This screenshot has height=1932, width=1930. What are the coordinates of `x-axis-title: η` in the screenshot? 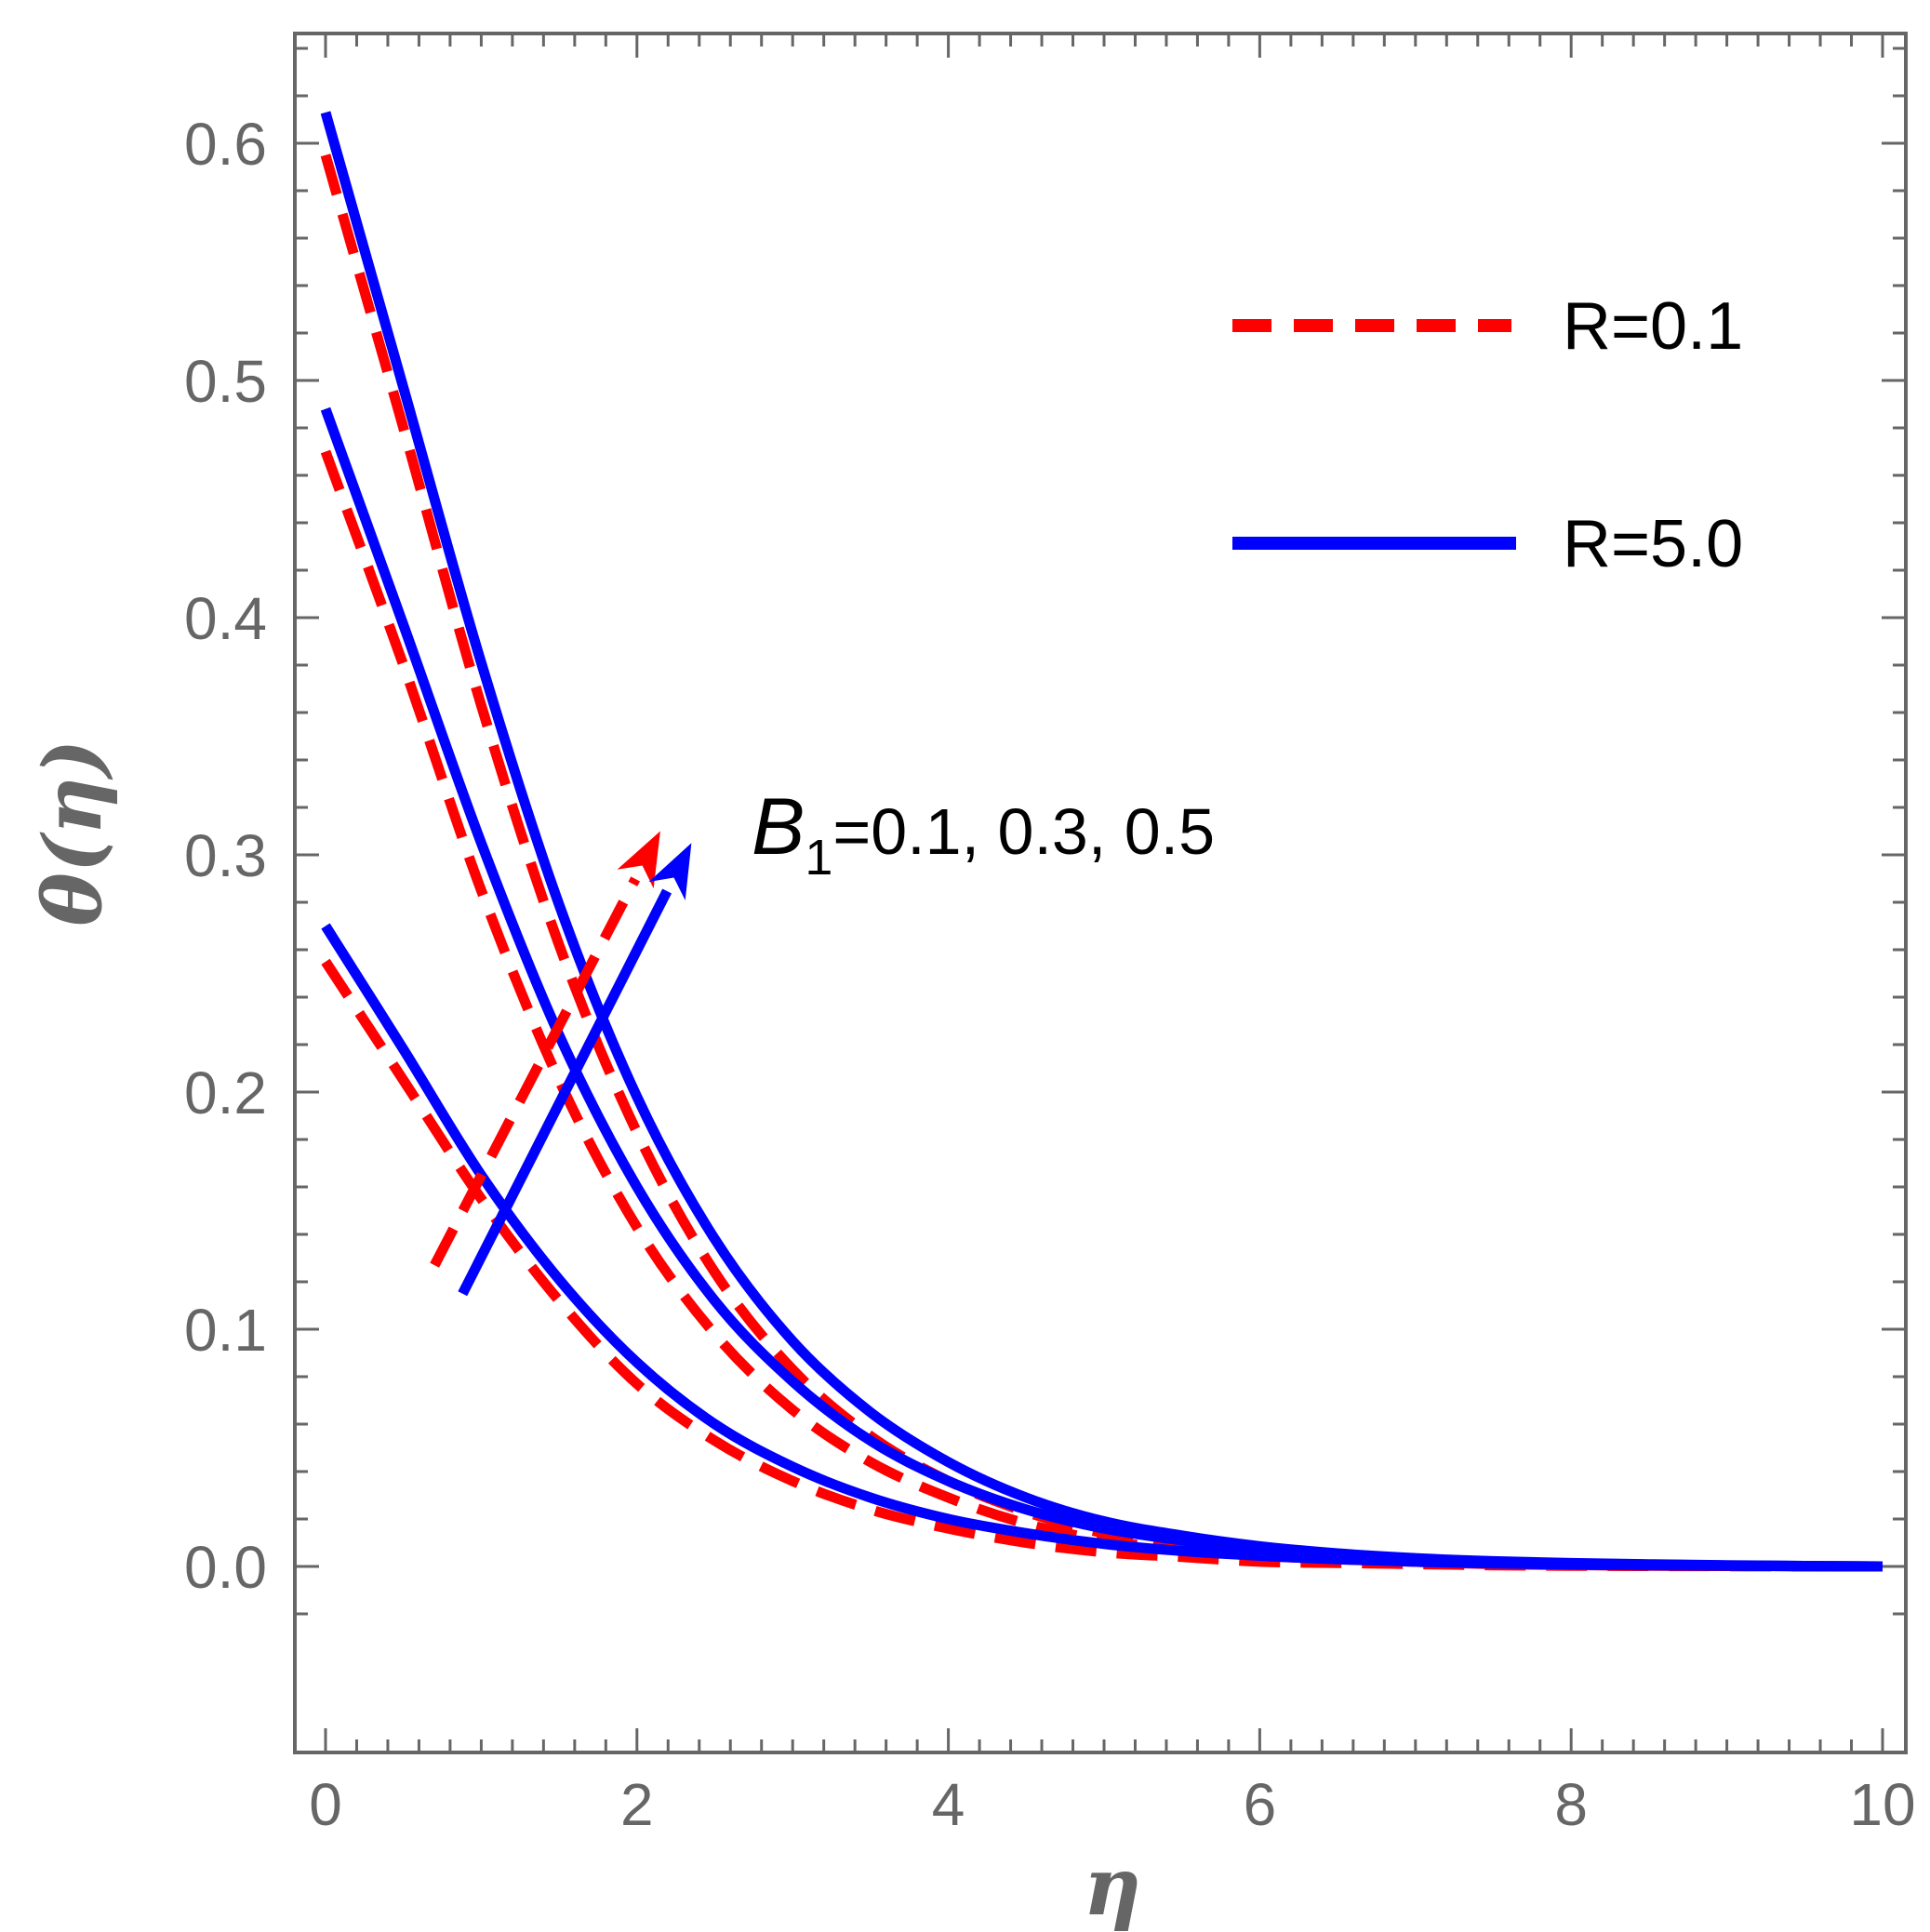 It's located at (1113, 1886).